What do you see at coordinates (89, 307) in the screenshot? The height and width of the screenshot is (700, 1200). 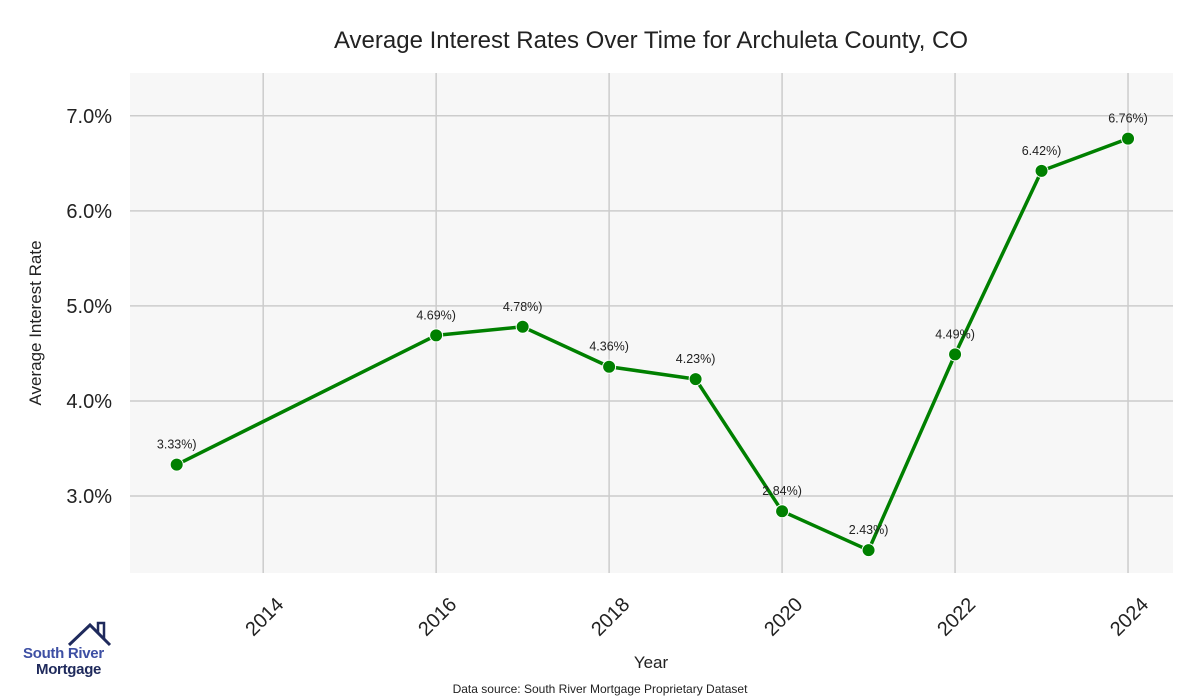 I see `y-tick-label: 5.0%` at bounding box center [89, 307].